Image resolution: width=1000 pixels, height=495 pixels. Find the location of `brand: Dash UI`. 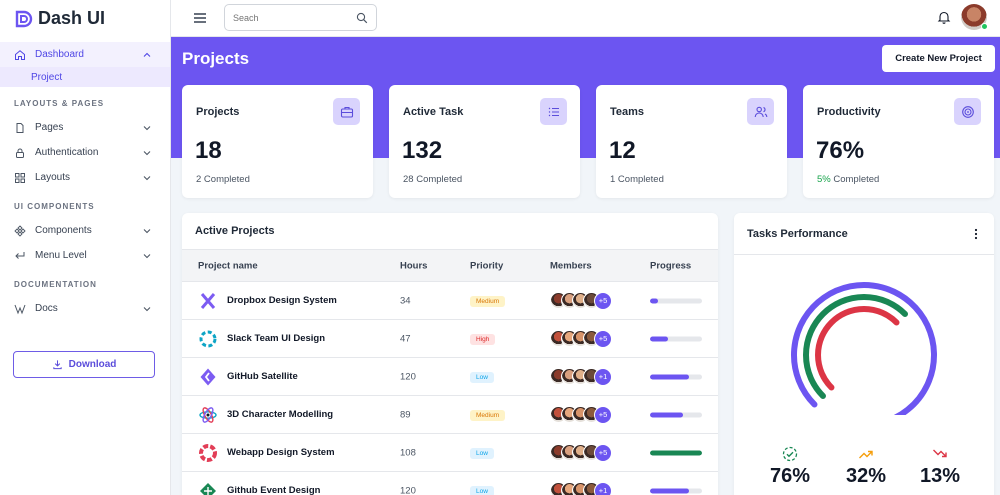

brand: Dash UI is located at coordinates (85, 18).